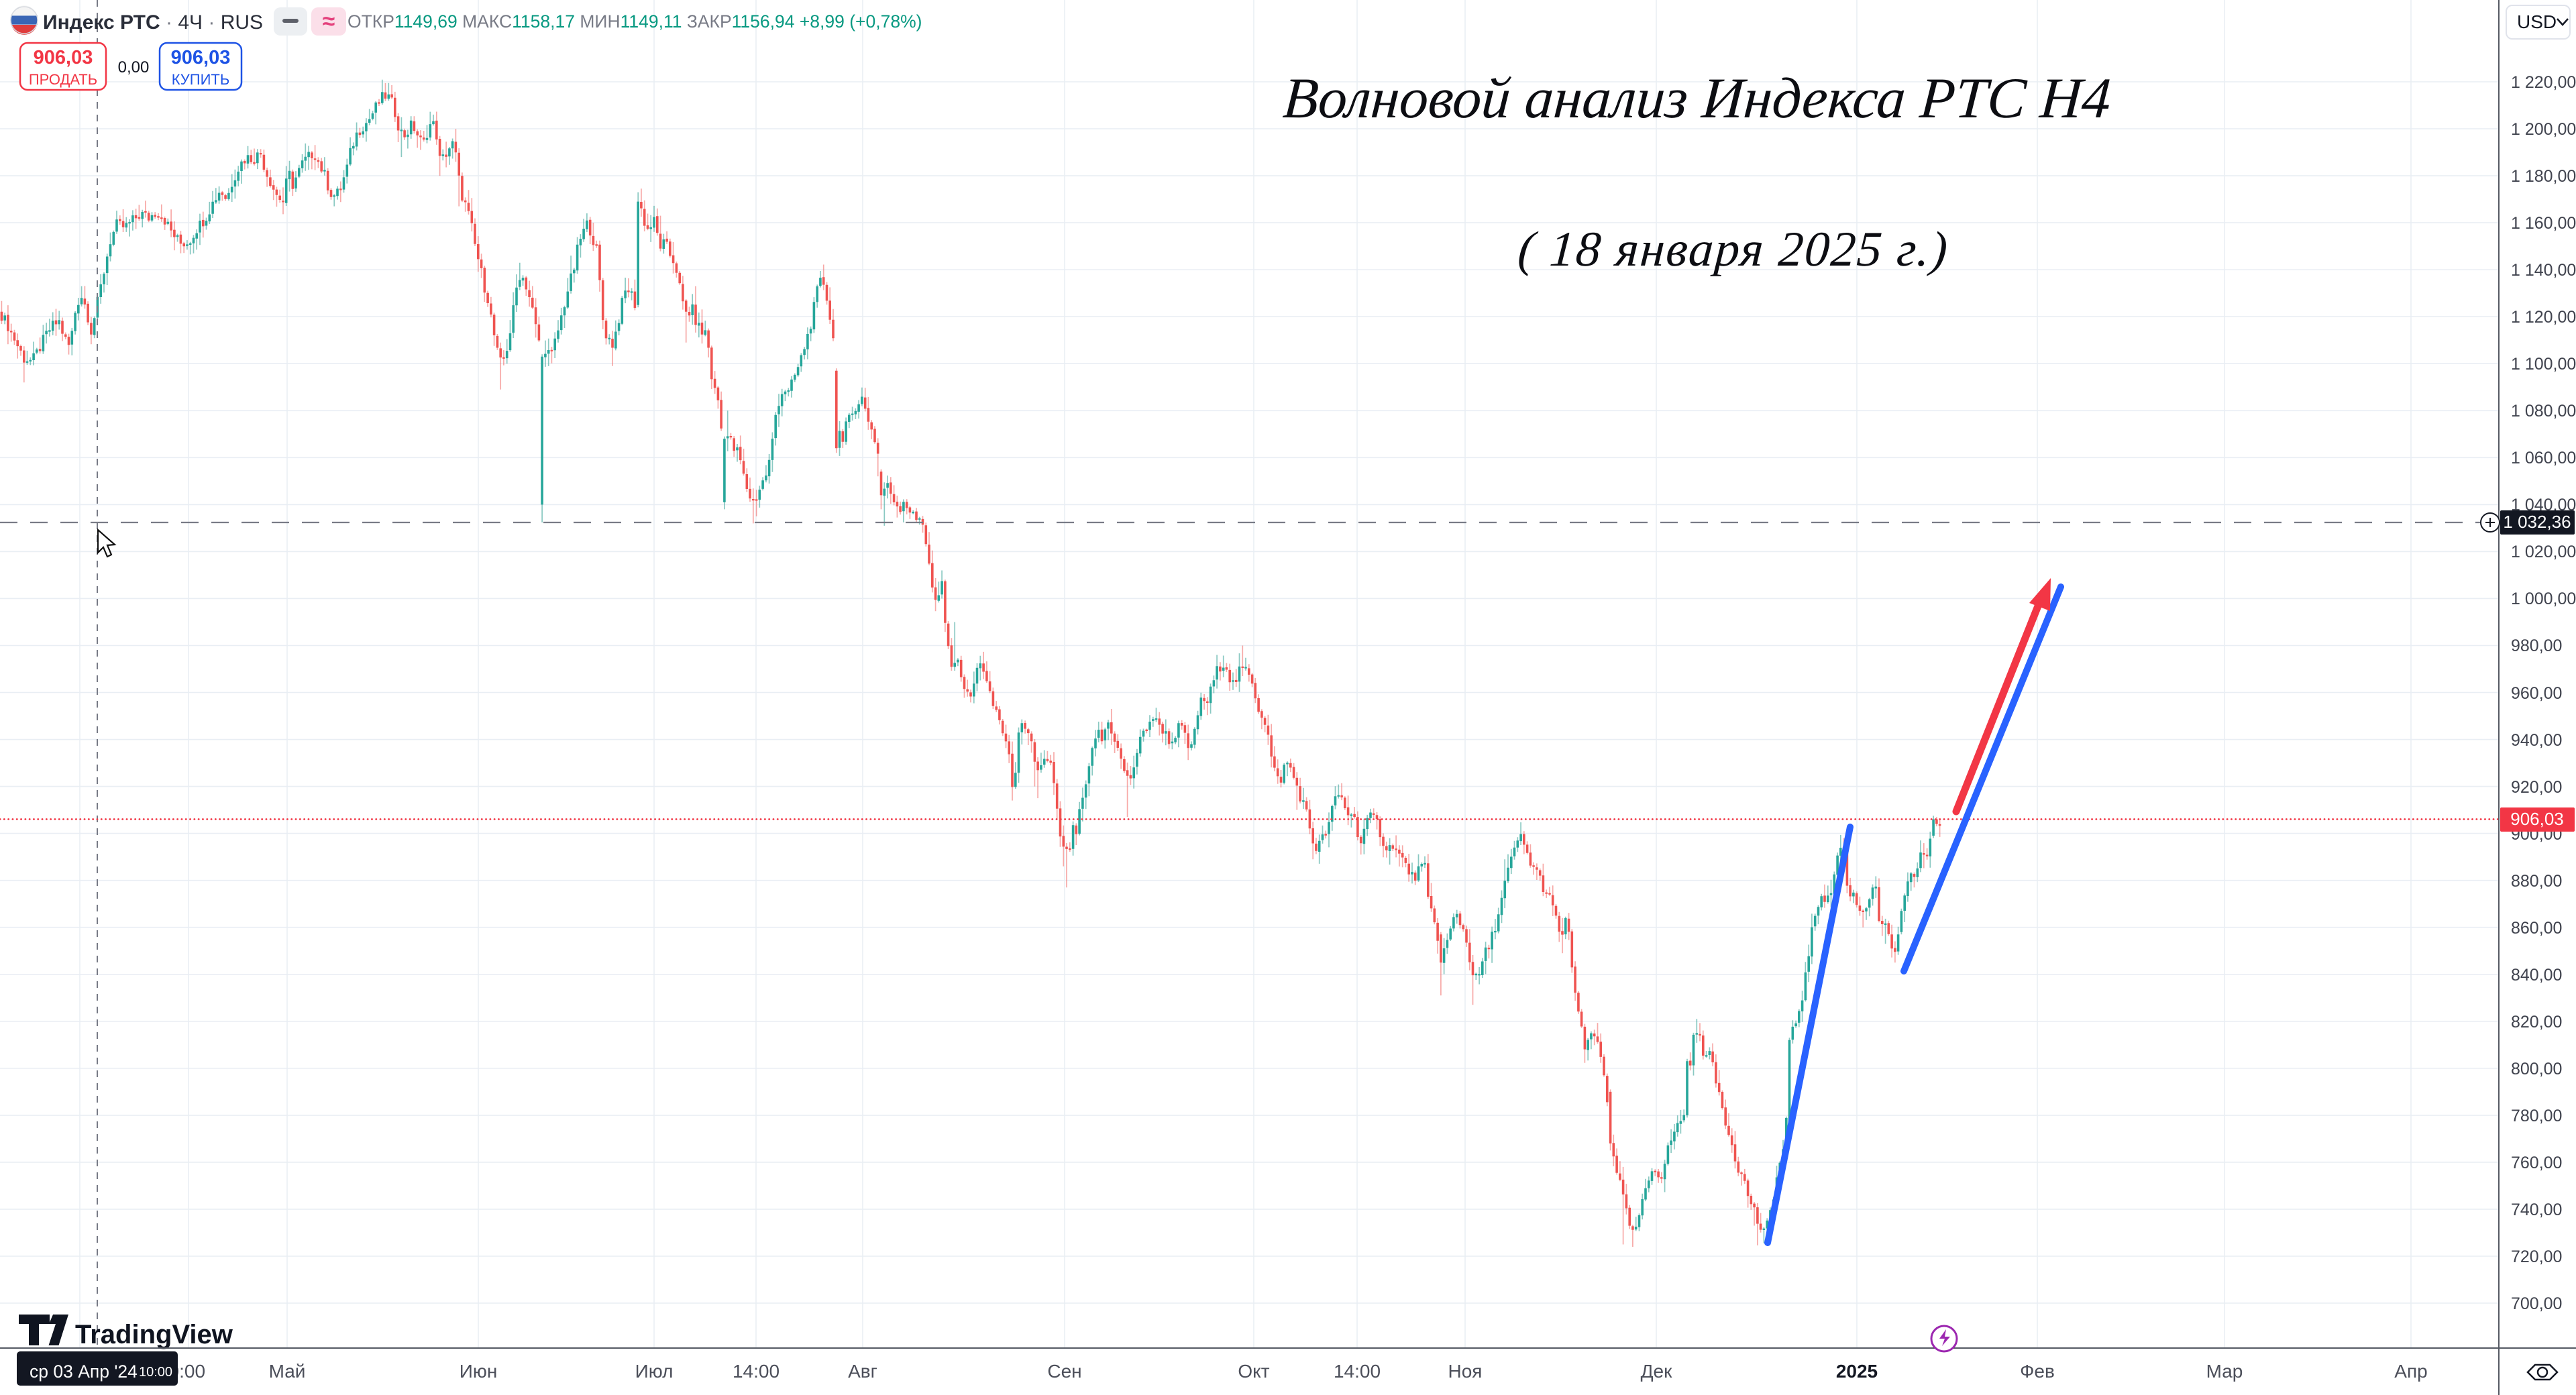 This screenshot has width=2576, height=1395. Describe the element at coordinates (862, 1371) in the screenshot. I see `svg-text: Авг` at that location.